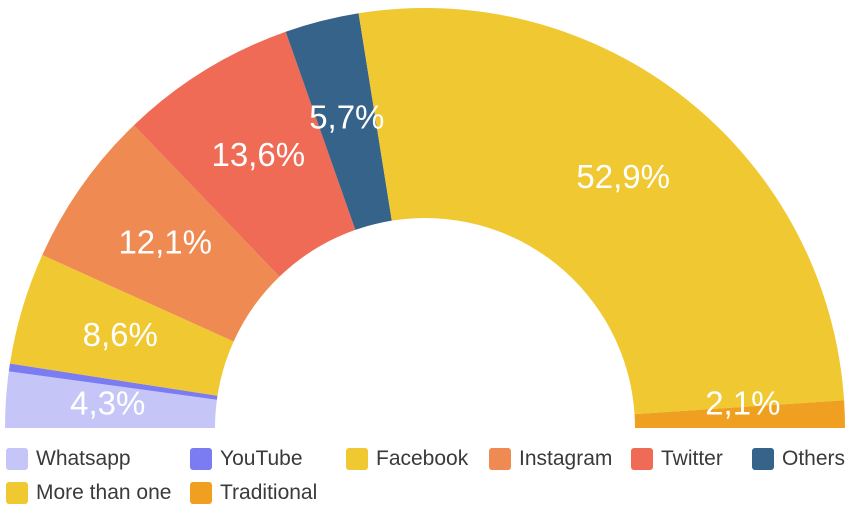  I want to click on slice-traditional, so click(739, 414).